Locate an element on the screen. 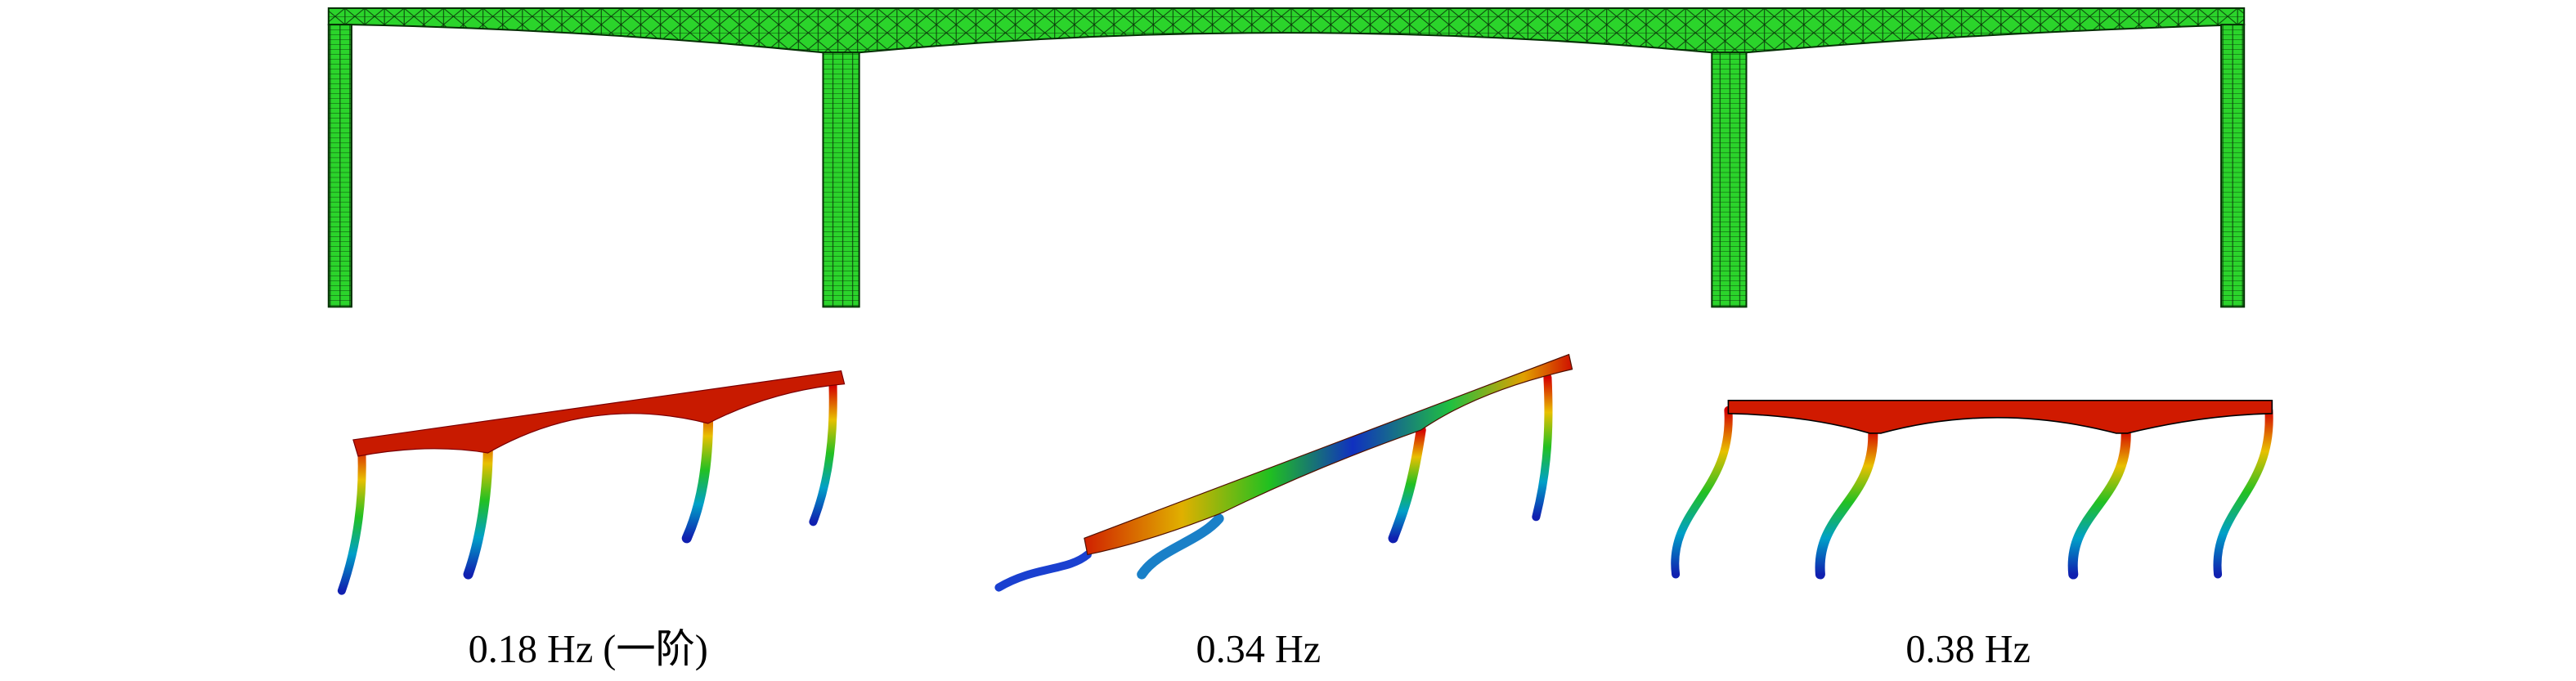 Image resolution: width=2576 pixels, height=681 pixels. caption: 0.34 Hz is located at coordinates (1259, 649).